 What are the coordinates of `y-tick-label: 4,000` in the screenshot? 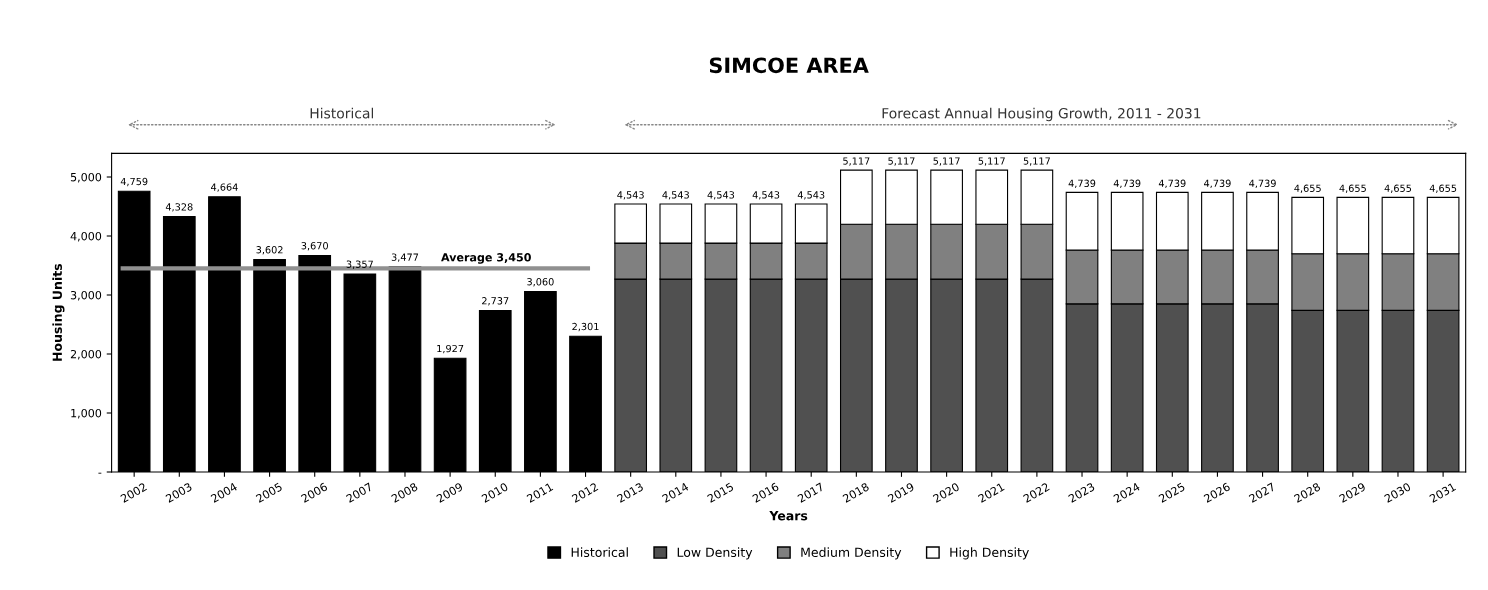 It's located at (86, 236).